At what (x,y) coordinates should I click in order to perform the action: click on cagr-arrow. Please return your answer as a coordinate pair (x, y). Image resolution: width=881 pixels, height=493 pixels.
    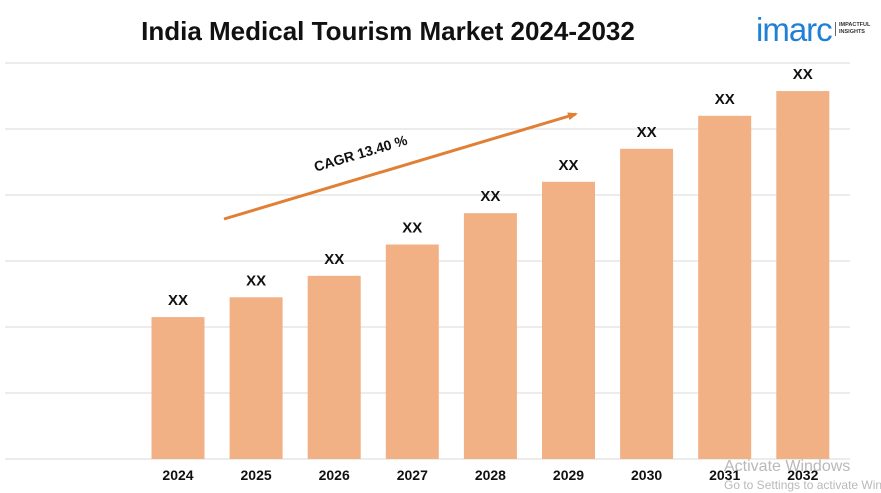
    Looking at the image, I should click on (400, 166).